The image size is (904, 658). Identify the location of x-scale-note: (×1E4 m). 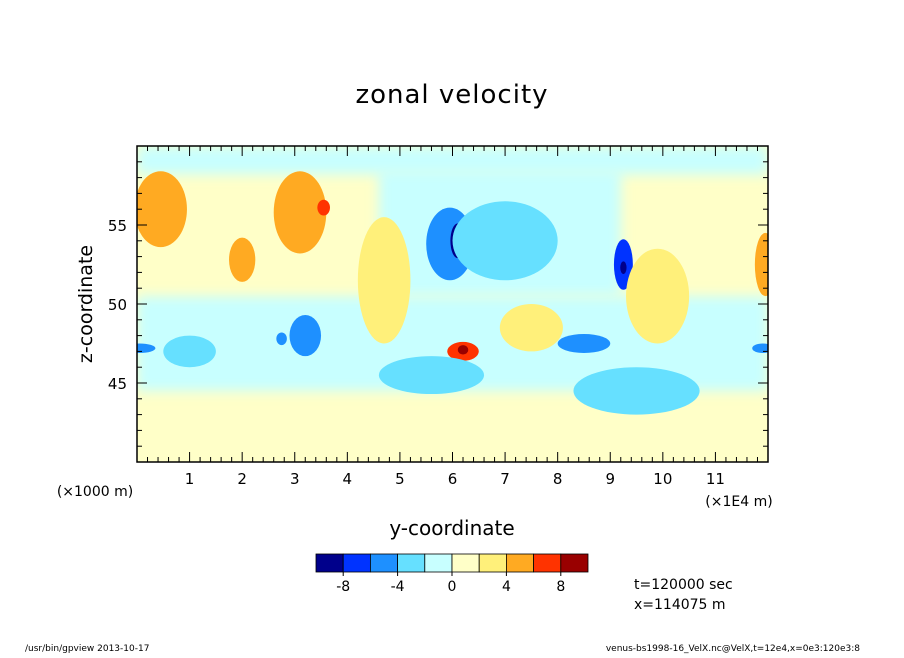
(738, 502).